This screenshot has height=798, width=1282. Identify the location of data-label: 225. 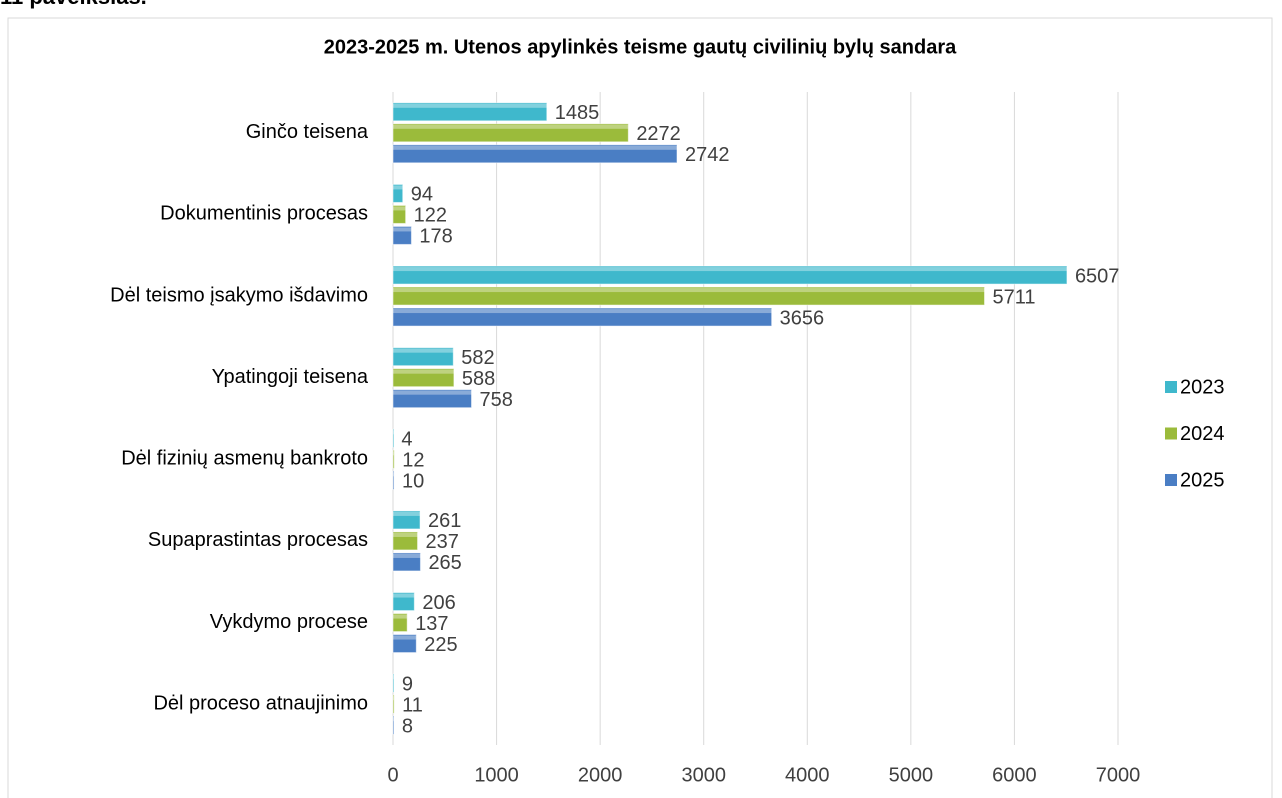
(440, 645).